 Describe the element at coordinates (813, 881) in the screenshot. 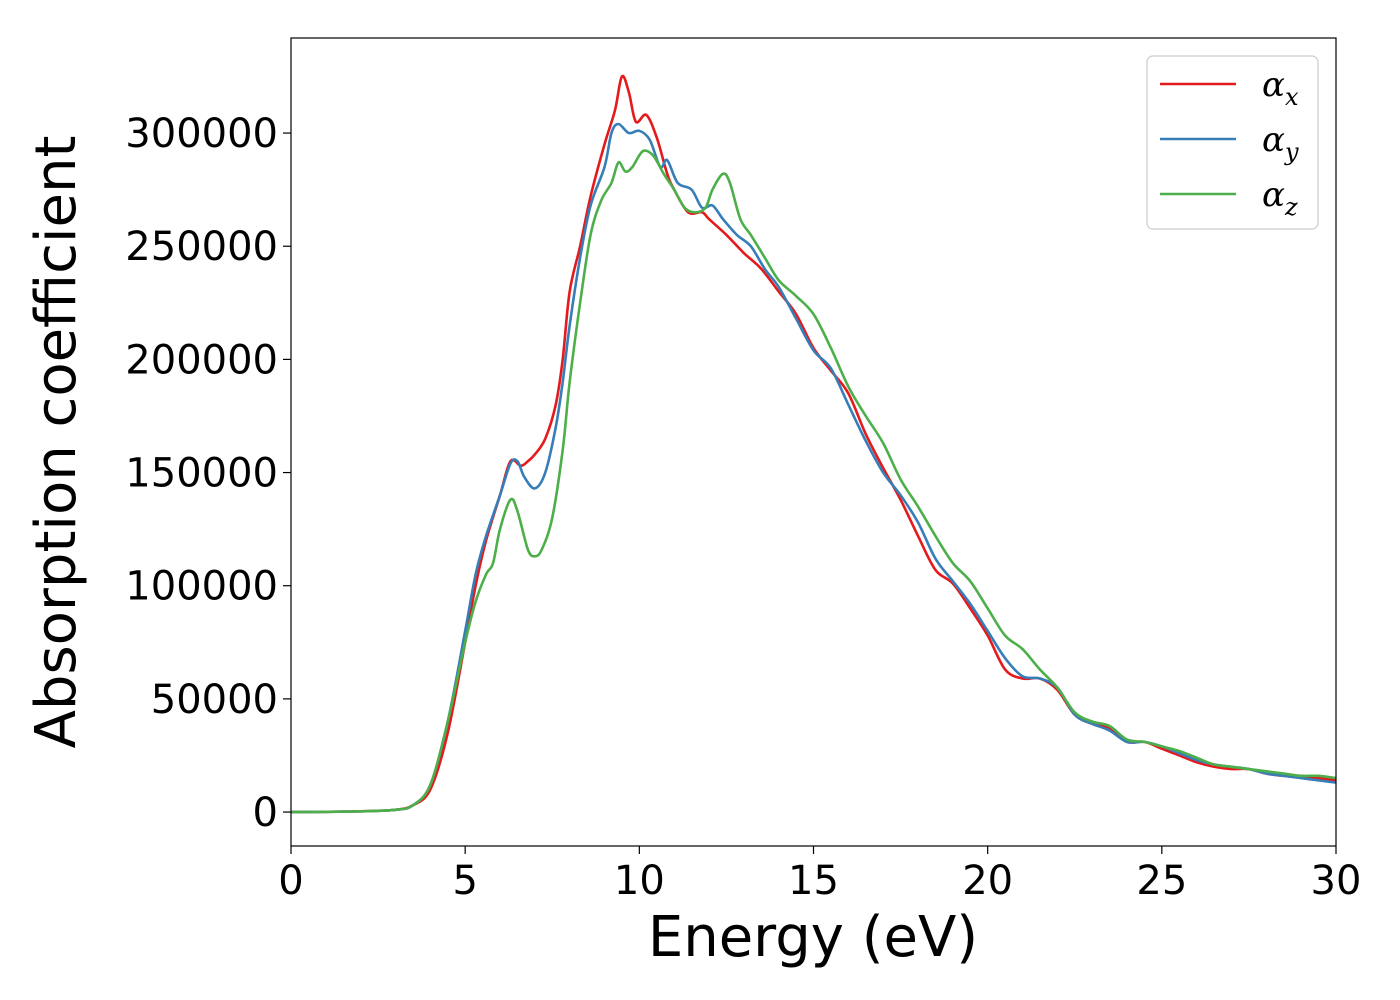

I see `x-tick-label: 15` at that location.